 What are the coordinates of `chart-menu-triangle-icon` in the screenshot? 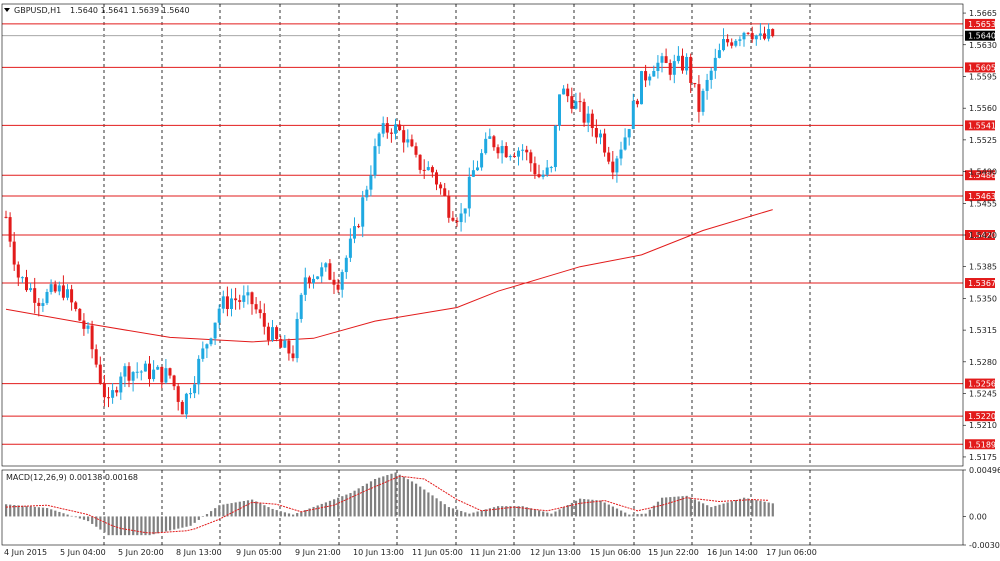 It's located at (7, 10).